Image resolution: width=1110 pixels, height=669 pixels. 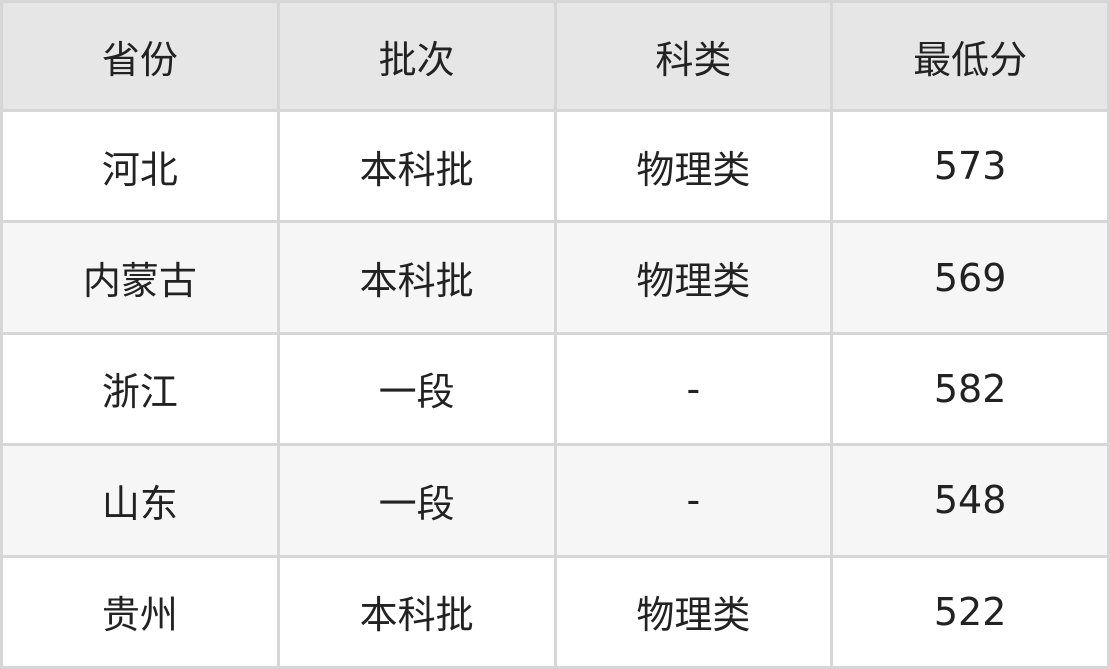 What do you see at coordinates (970, 389) in the screenshot?
I see `min-score-cell: 582` at bounding box center [970, 389].